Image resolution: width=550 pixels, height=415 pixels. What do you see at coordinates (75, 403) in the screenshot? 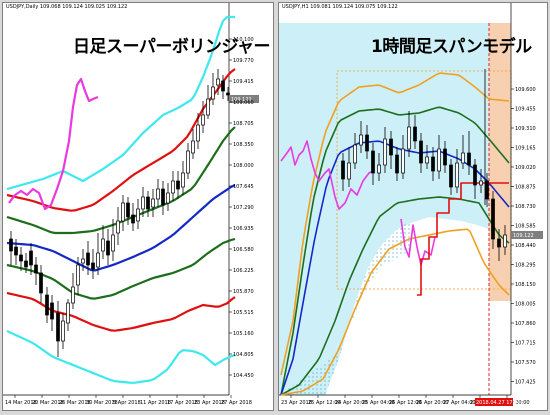
I see `daily-x-tick-label: 26 Mar 2018` at bounding box center [75, 403].